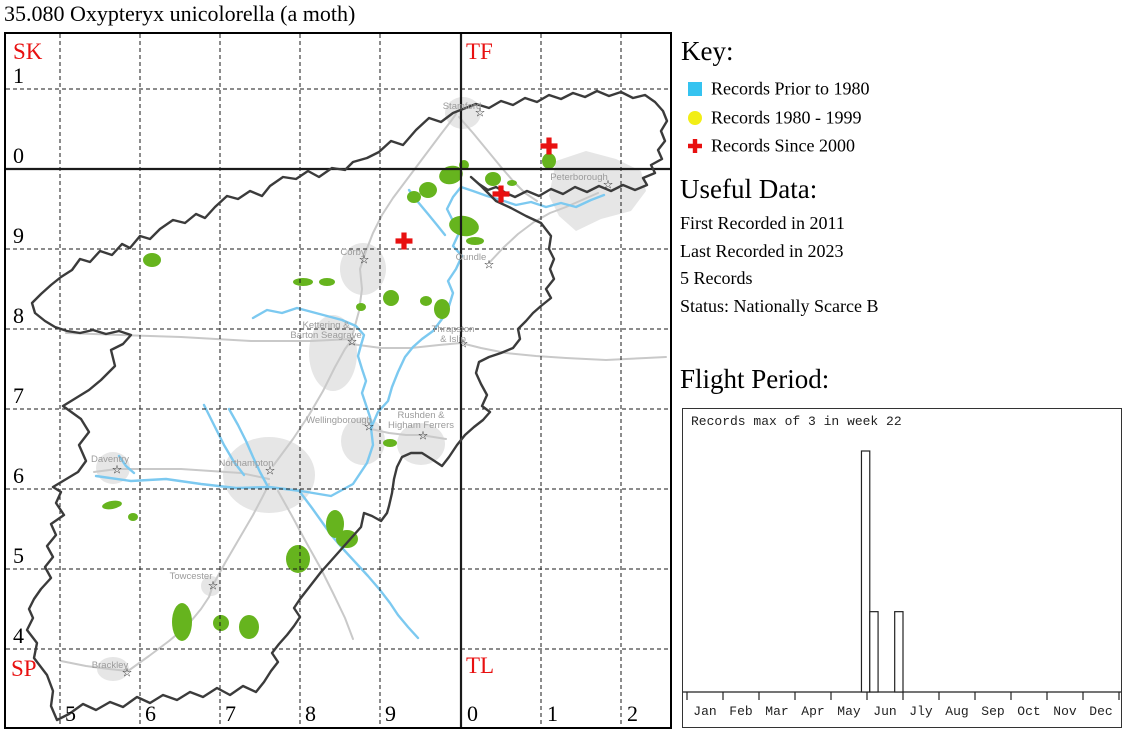  Describe the element at coordinates (480, 665) in the screenshot. I see `grid-letter: TL` at that location.